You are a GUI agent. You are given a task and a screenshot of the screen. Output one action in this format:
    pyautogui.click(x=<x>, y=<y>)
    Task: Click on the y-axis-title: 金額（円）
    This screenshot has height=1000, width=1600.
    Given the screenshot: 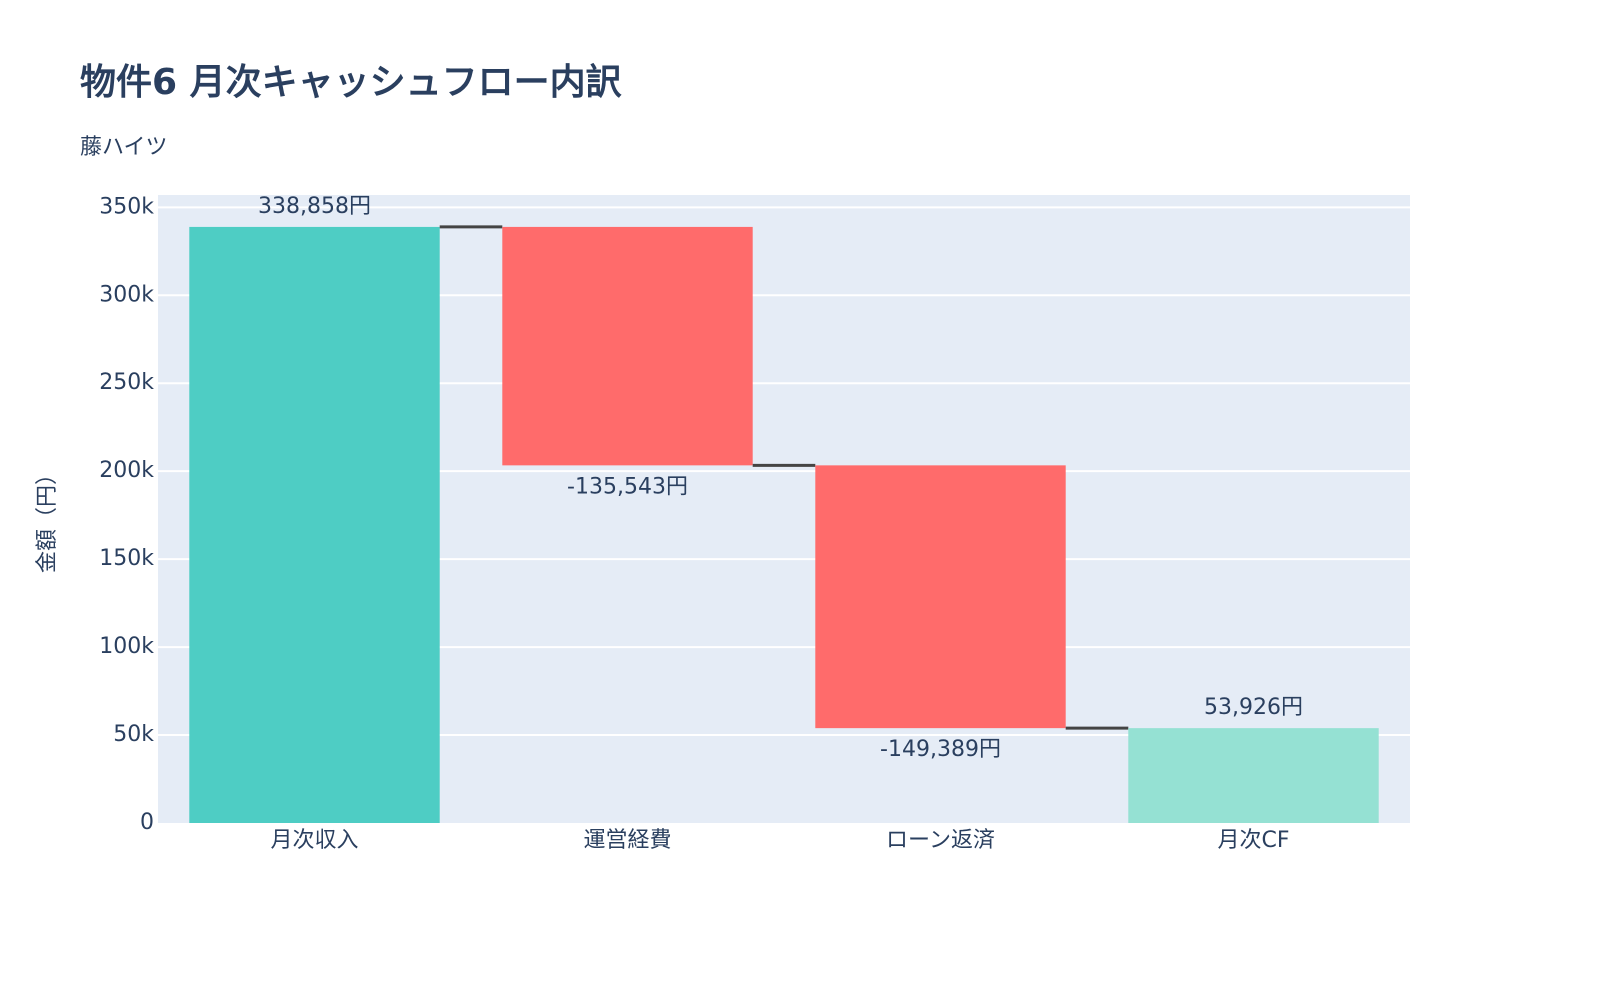 What is the action you would take?
    pyautogui.click(x=47, y=518)
    